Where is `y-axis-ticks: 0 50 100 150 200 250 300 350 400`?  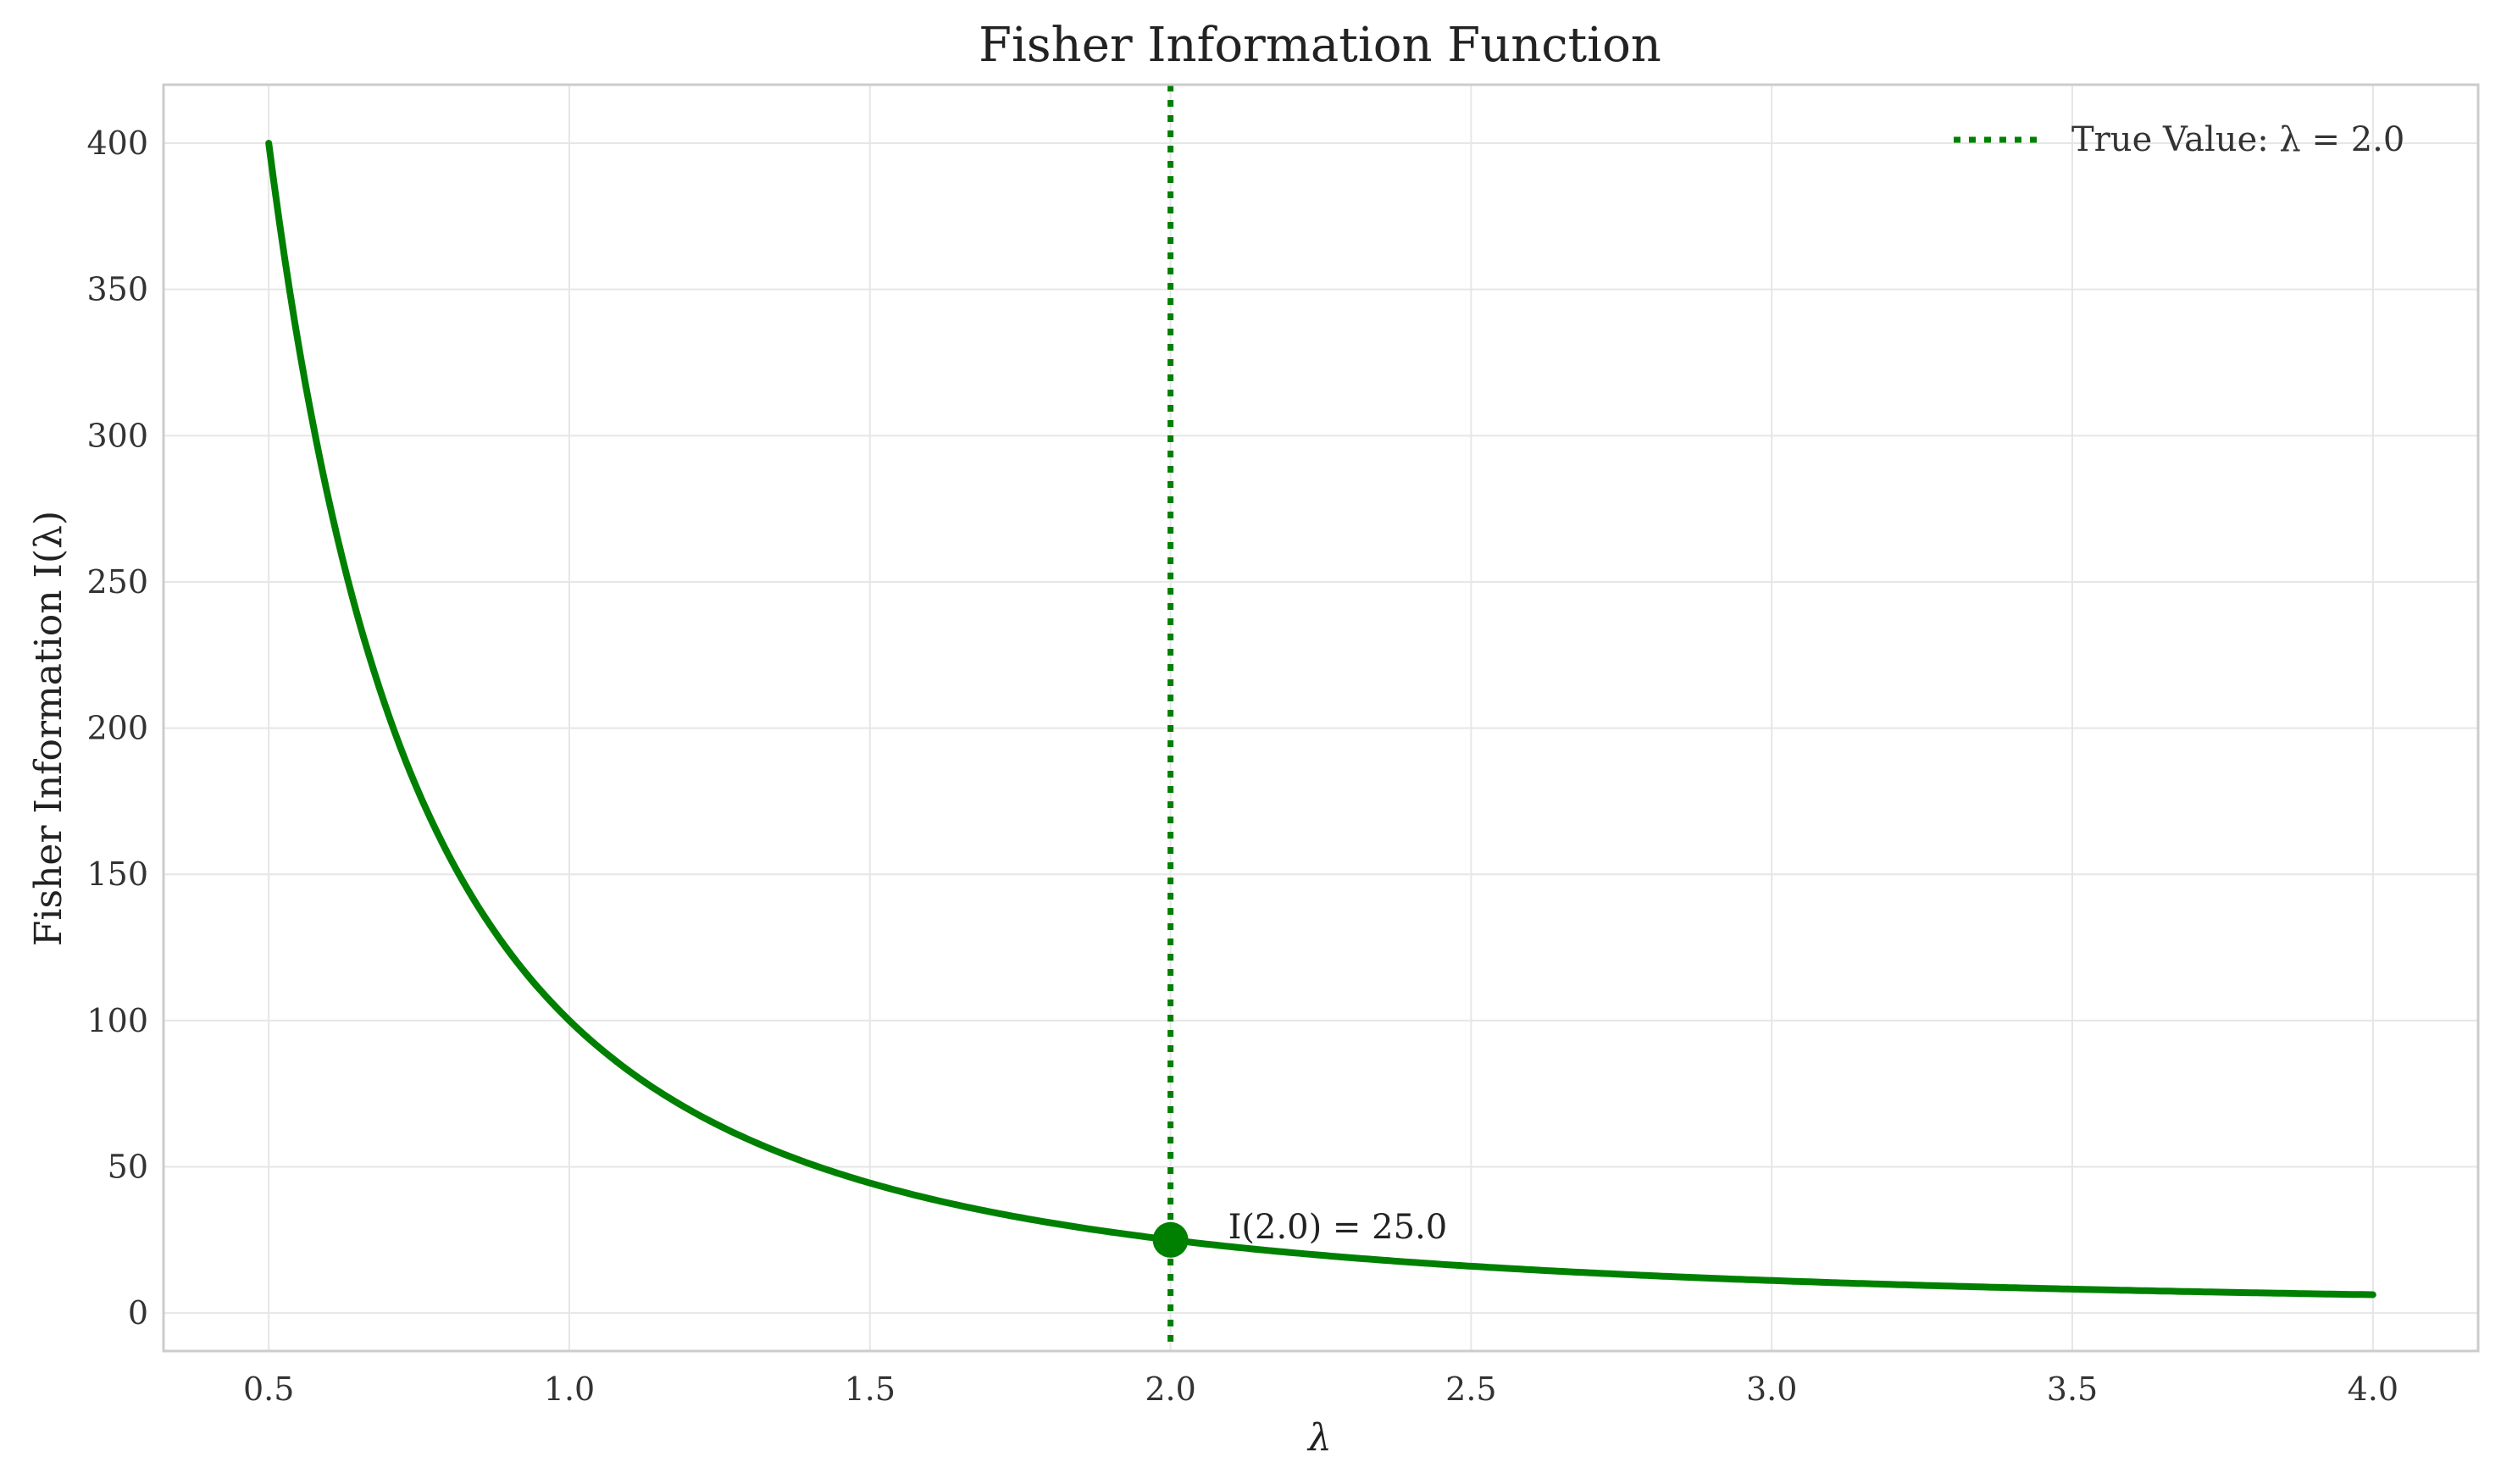
y-axis-ticks: 0 50 100 150 200 250 300 350 400 is located at coordinates (117, 728).